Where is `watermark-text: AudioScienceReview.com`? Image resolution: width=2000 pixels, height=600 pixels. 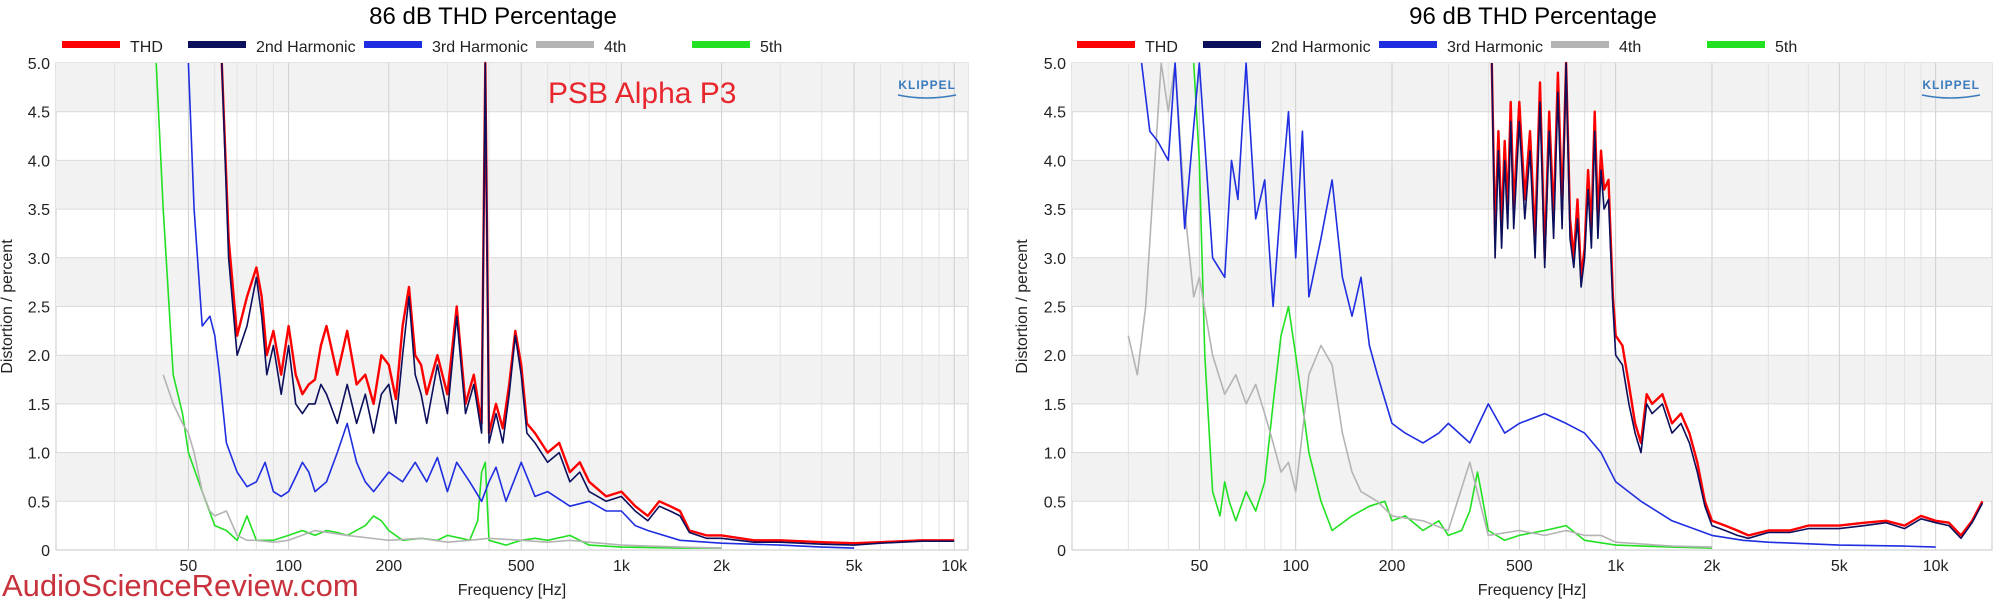 watermark-text: AudioScienceReview.com is located at coordinates (180, 584).